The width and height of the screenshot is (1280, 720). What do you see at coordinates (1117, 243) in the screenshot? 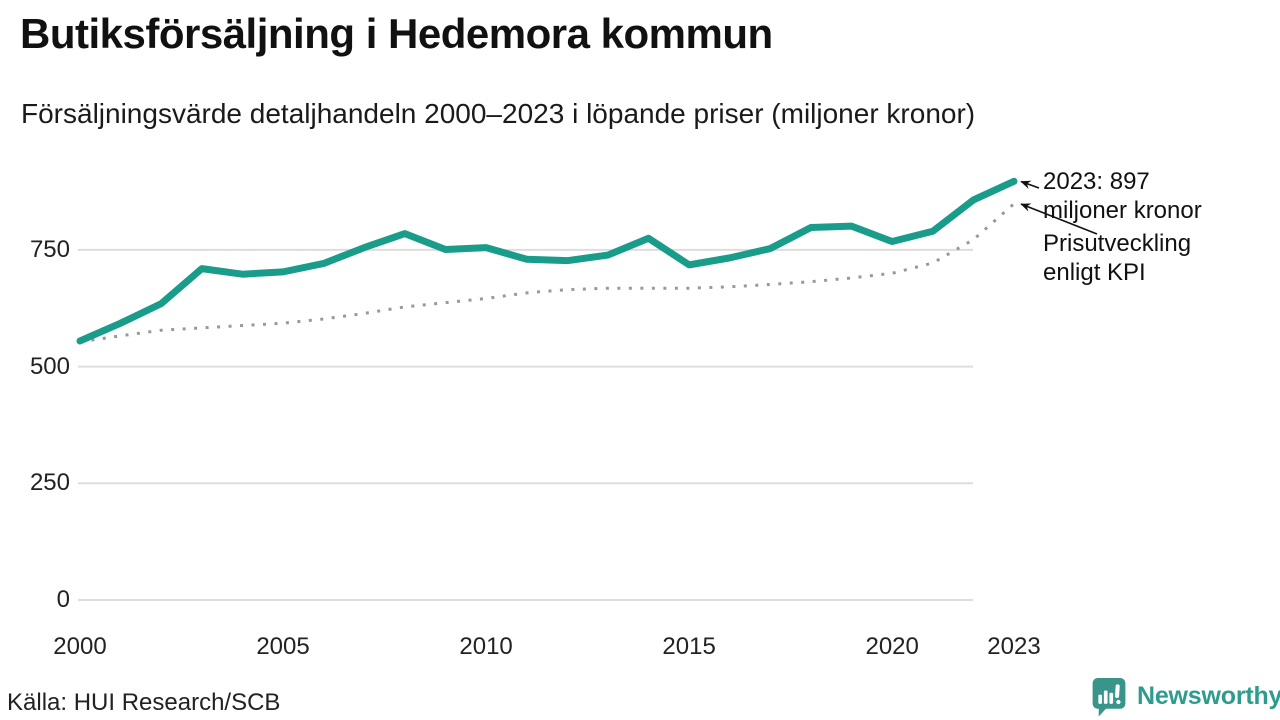
I see `annotation-kpi-line1: Prisutveckling` at bounding box center [1117, 243].